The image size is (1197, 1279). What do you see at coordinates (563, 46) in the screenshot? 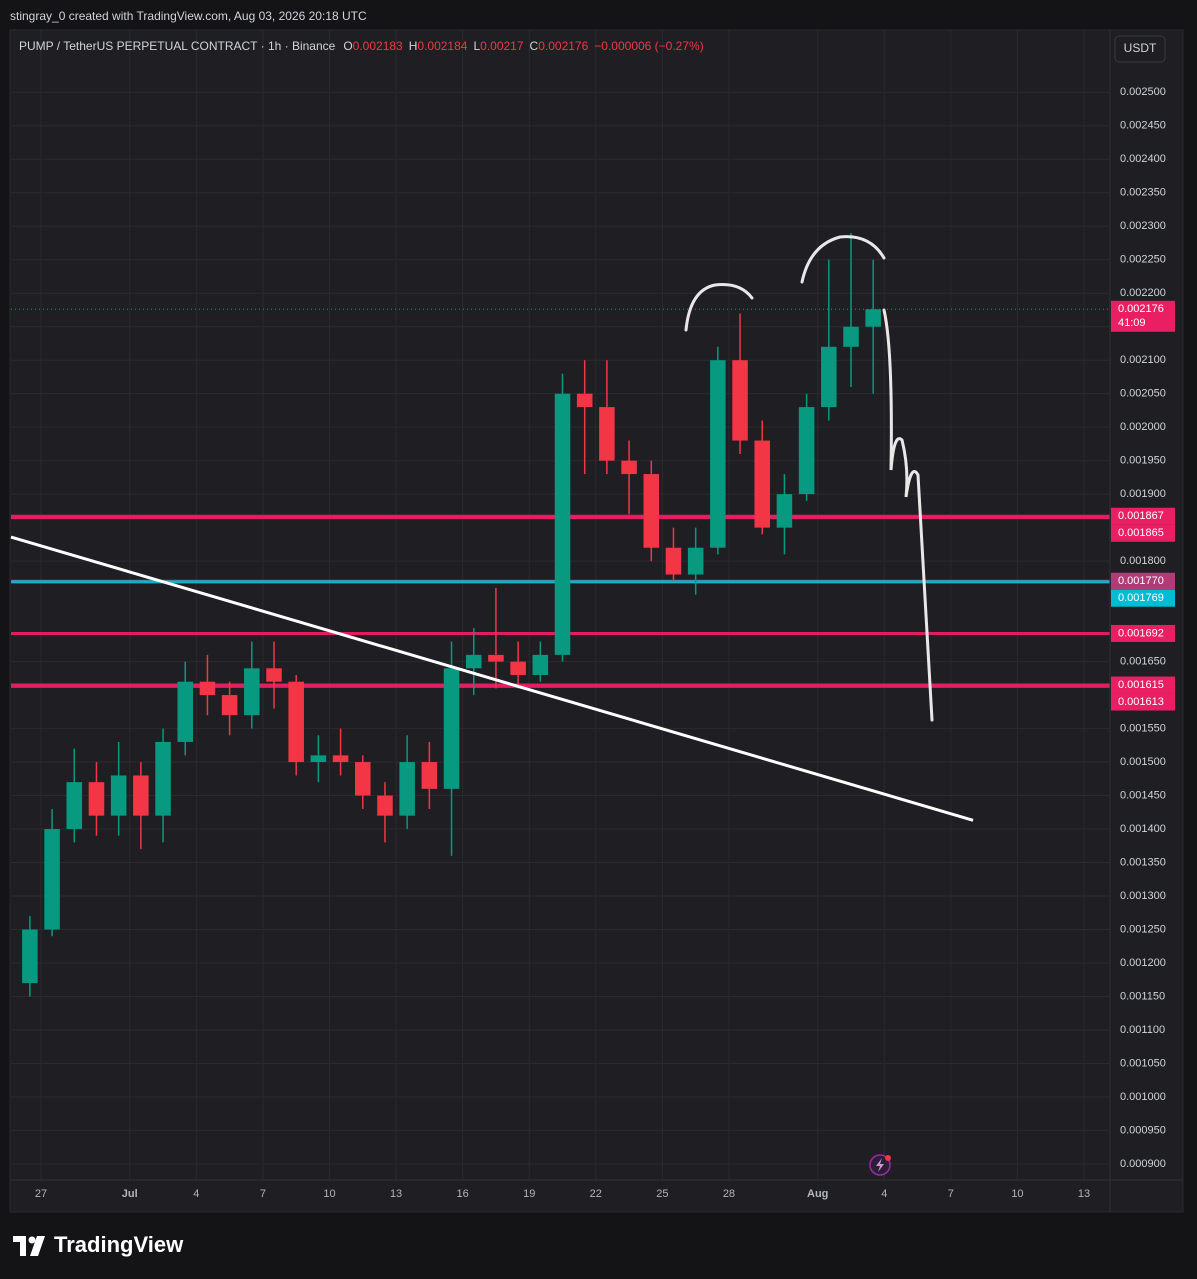
I see `ohlc-value: 0.002176` at bounding box center [563, 46].